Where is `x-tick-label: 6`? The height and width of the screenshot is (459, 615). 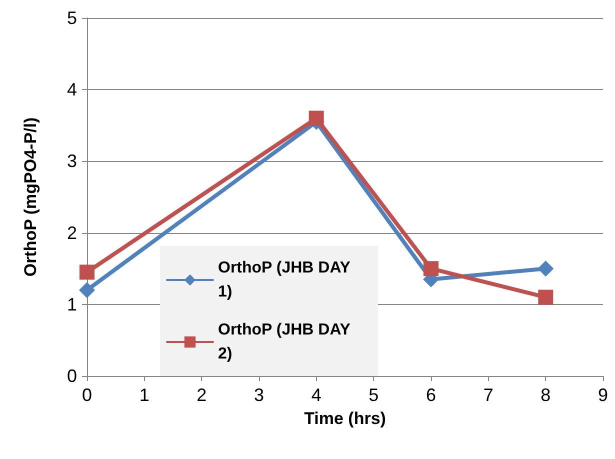 x-tick-label: 6 is located at coordinates (431, 395).